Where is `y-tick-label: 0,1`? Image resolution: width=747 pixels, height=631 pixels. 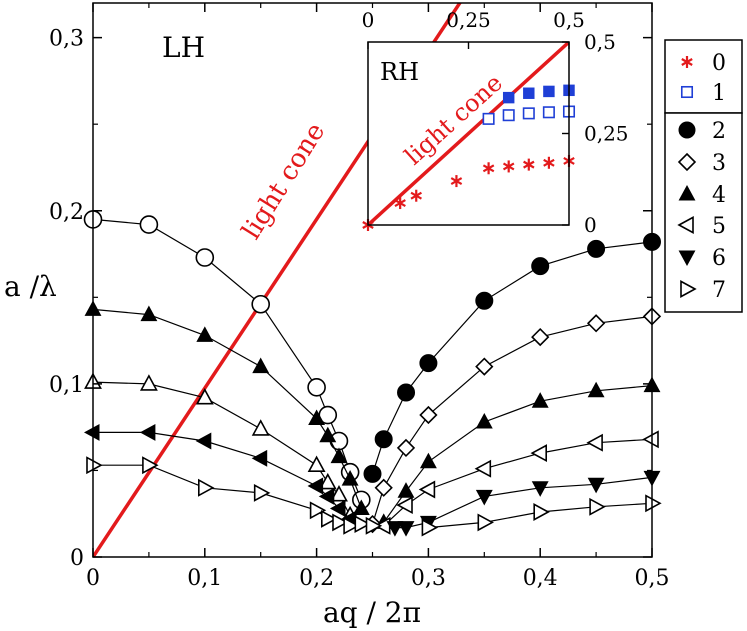 y-tick-label: 0,1 is located at coordinates (66, 385).